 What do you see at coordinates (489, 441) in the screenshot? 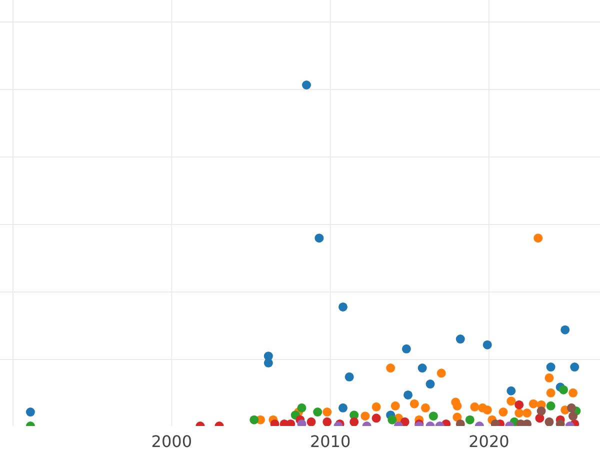
I see `x-tick-label: 2020` at bounding box center [489, 441].